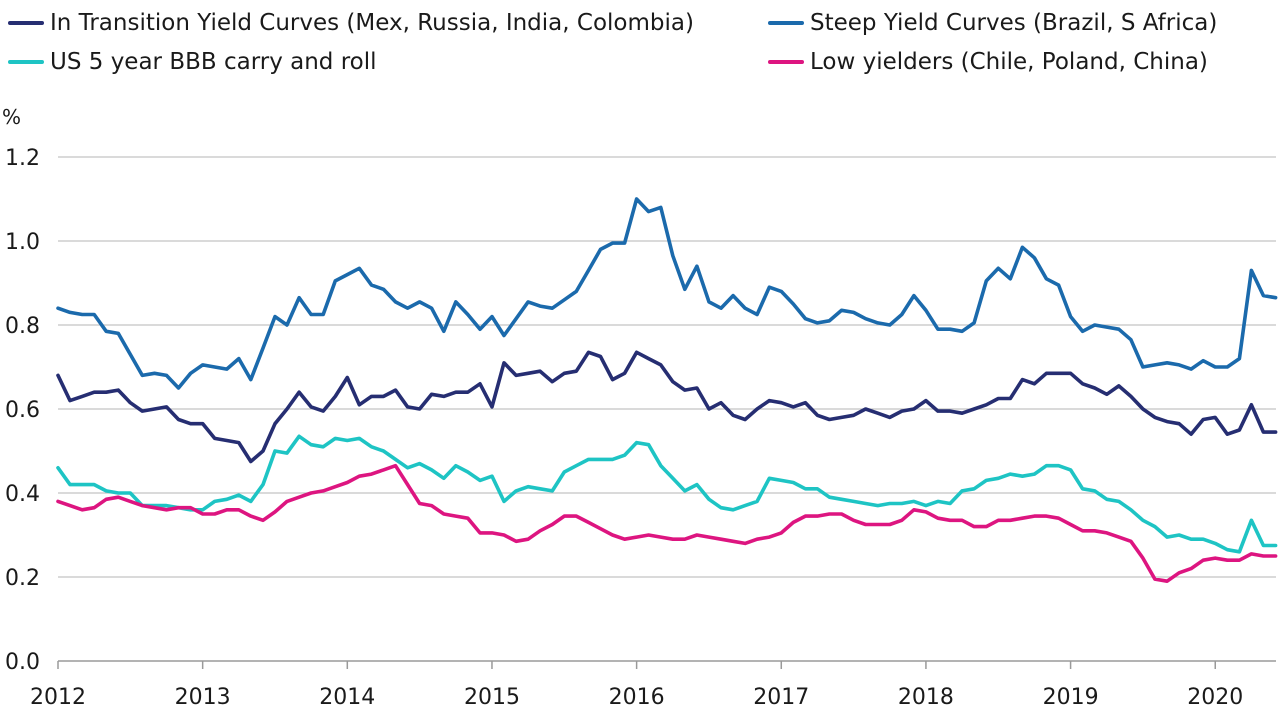  Describe the element at coordinates (22, 158) in the screenshot. I see `y-tick-label: 1.2` at that location.